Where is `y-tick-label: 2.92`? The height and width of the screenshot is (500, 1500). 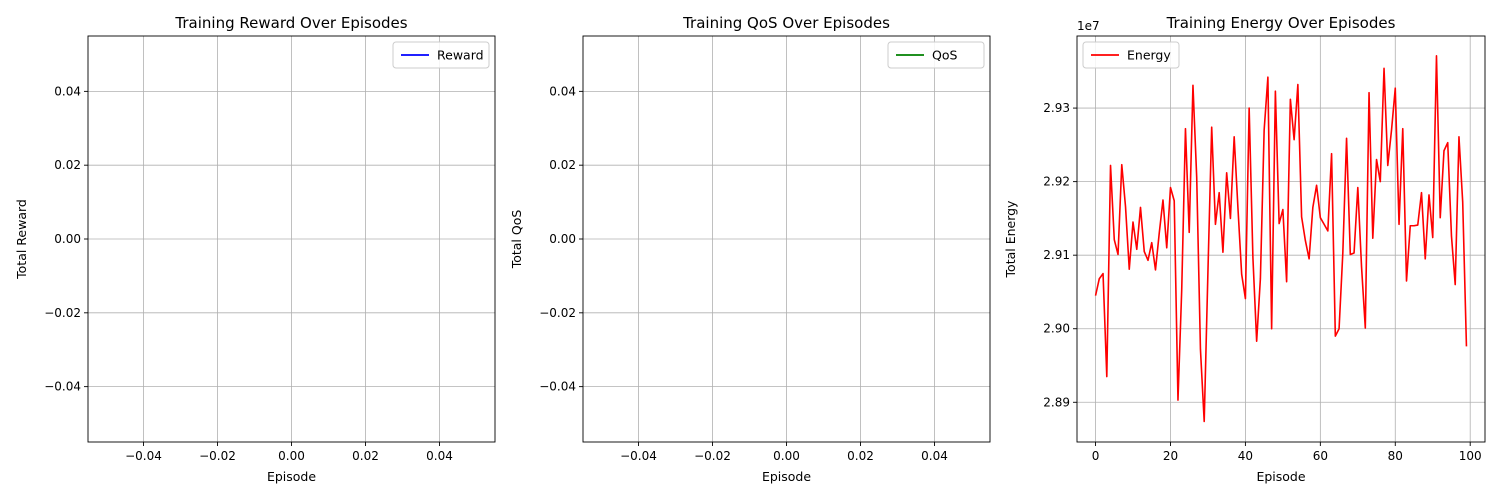
y-tick-label: 2.92 is located at coordinates (1056, 182).